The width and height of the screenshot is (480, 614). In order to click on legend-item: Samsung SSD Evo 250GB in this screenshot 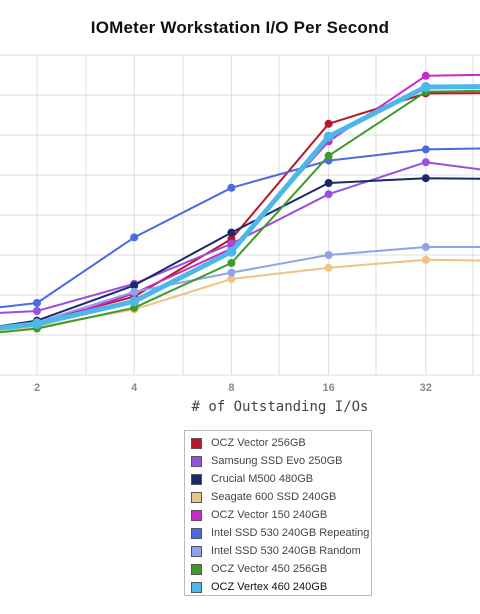, I will do `click(266, 461)`.